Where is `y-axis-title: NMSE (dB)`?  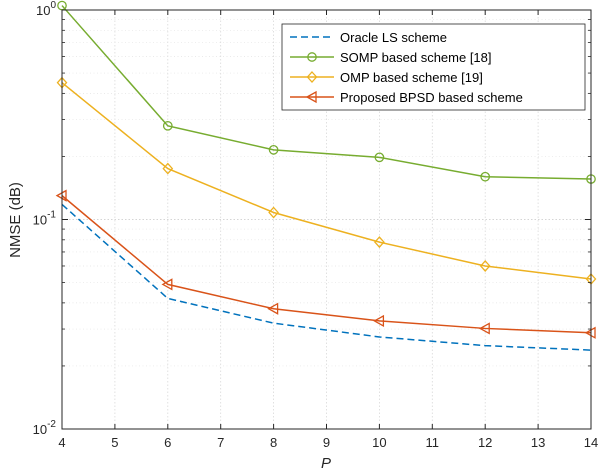
y-axis-title: NMSE (dB) is located at coordinates (15, 220).